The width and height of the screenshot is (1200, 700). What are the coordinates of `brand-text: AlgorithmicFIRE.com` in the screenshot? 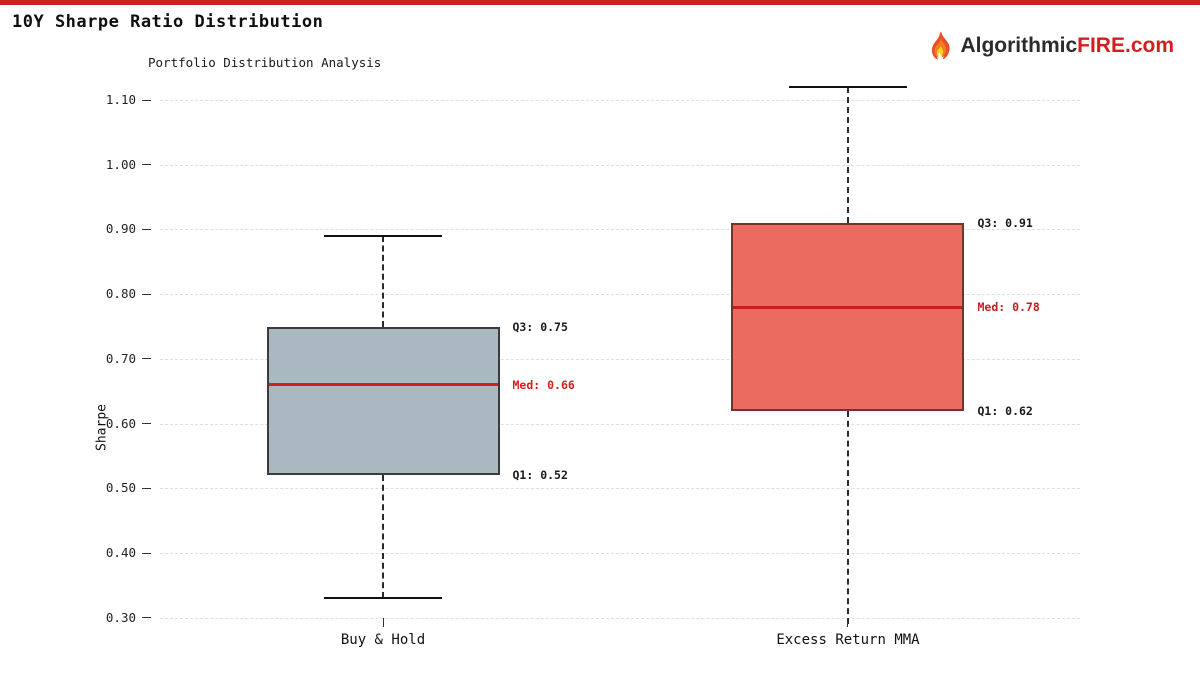 It's located at (1067, 46).